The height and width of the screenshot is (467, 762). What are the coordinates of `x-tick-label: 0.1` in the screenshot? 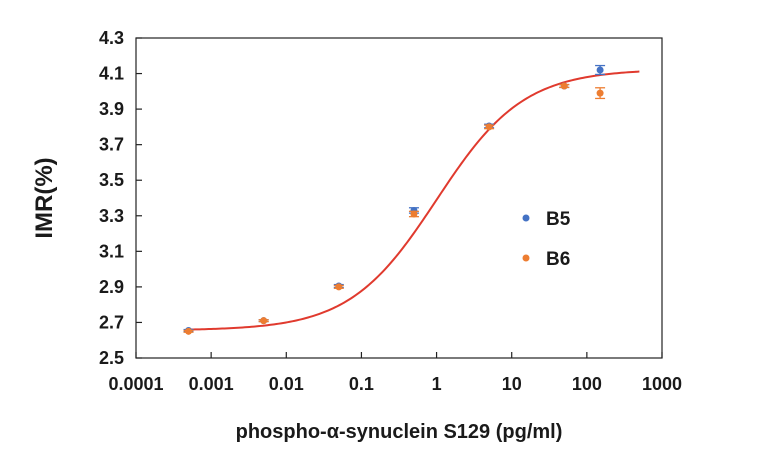 It's located at (361, 384).